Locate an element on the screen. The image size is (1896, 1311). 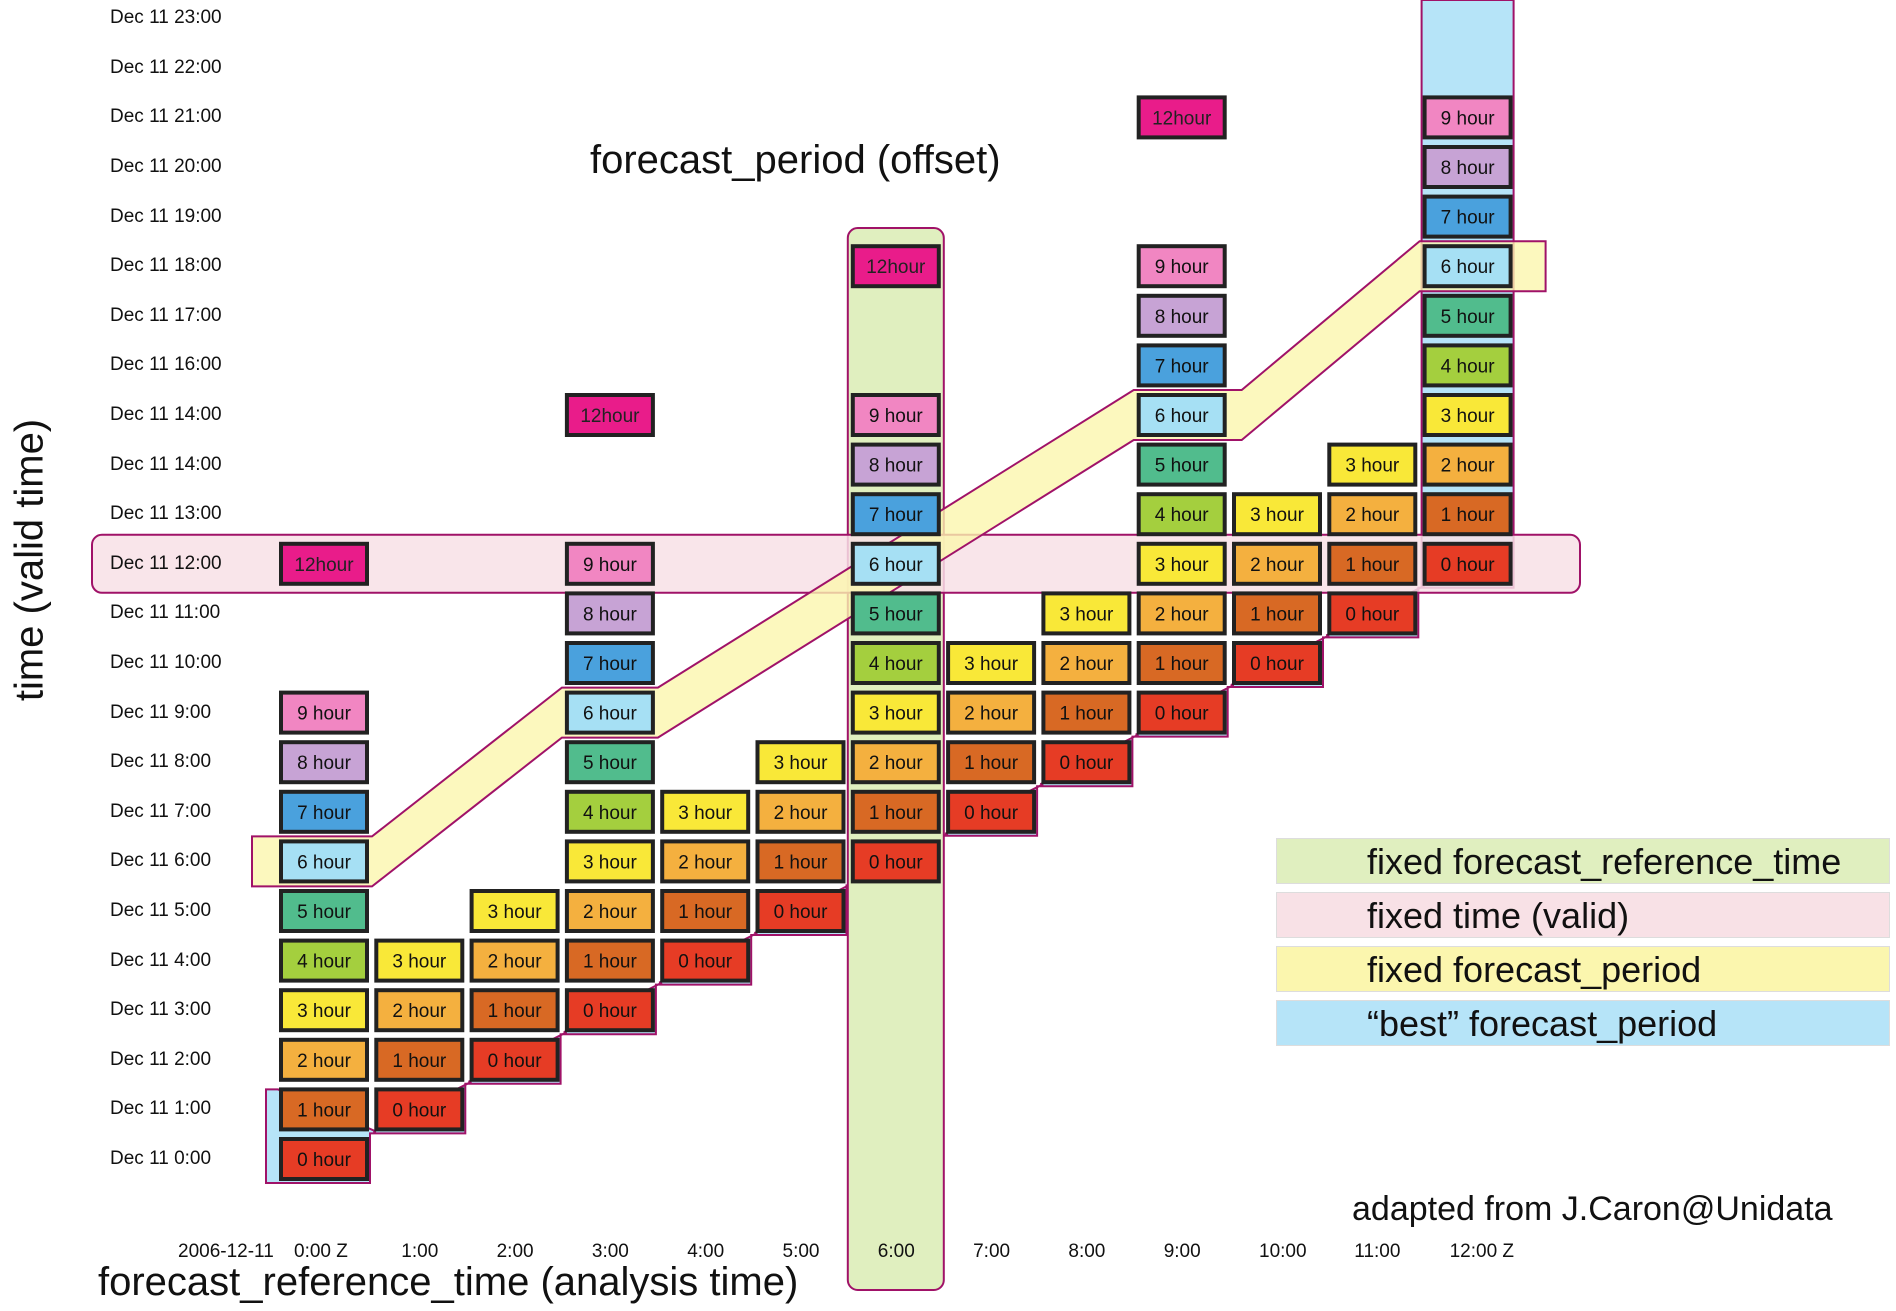
y-tick-label: Dec 11 6:00 is located at coordinates (161, 861).